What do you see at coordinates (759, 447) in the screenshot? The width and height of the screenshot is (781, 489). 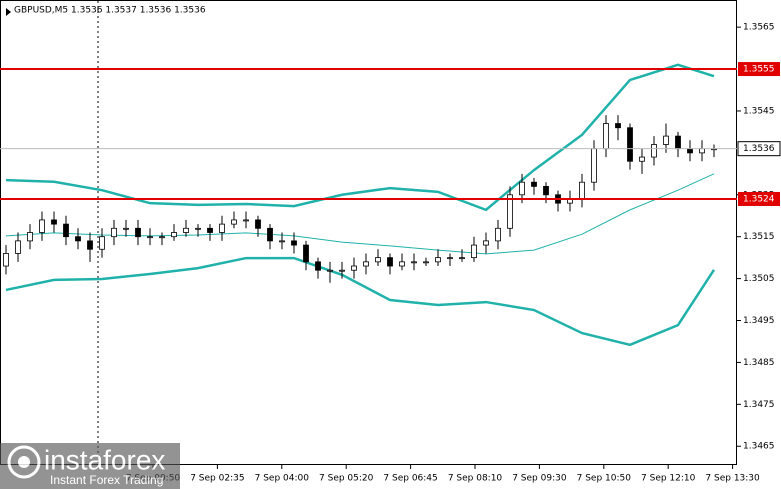 I see `y-tick-label: 1.3465` at bounding box center [759, 447].